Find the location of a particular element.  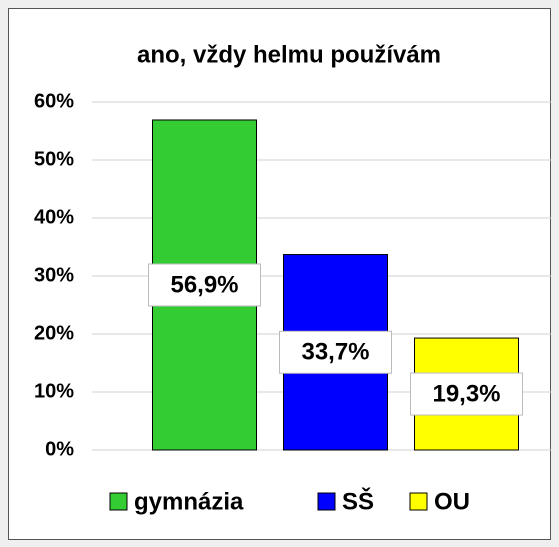

data-label: 33,7% is located at coordinates (335, 352).